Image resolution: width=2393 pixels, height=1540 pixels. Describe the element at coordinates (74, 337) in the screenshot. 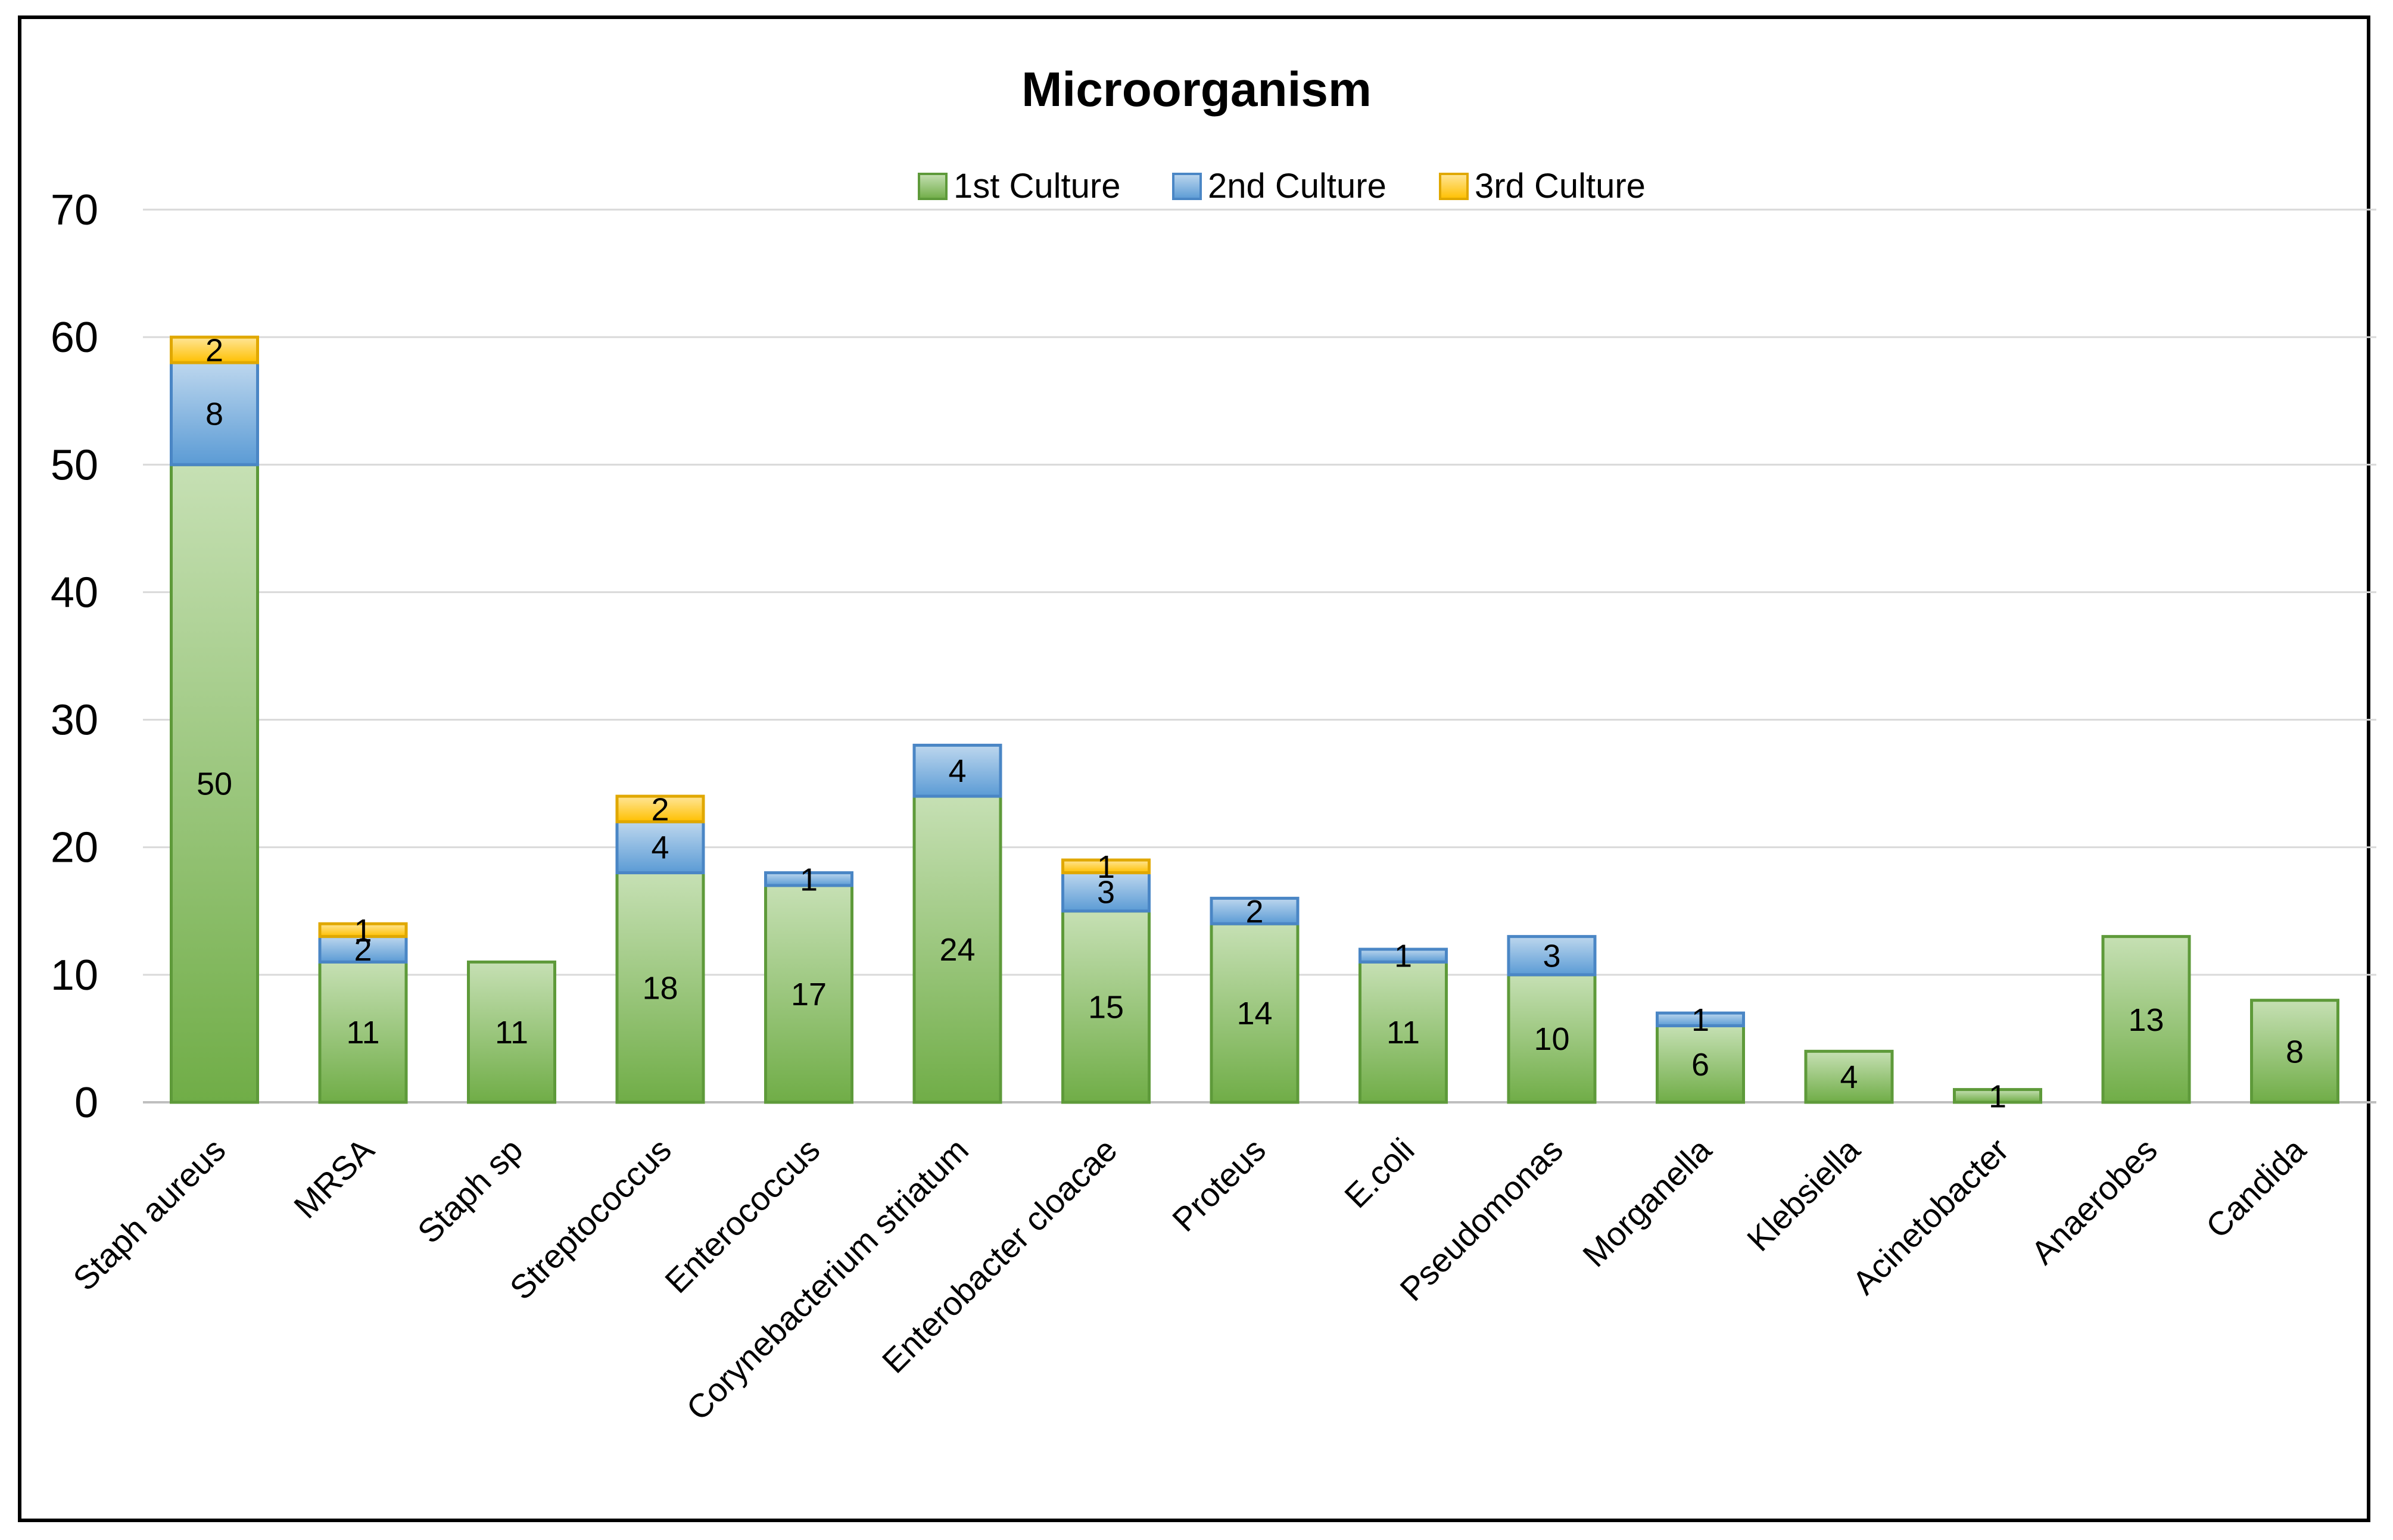

I see `y-tick-label: 60` at that location.